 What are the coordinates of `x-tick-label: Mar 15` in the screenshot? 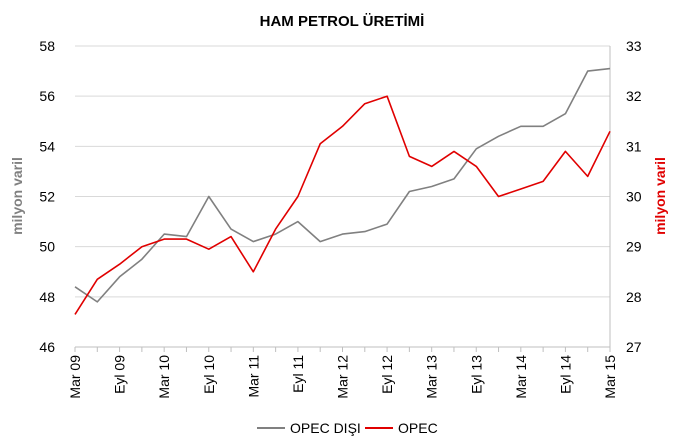 It's located at (610, 377).